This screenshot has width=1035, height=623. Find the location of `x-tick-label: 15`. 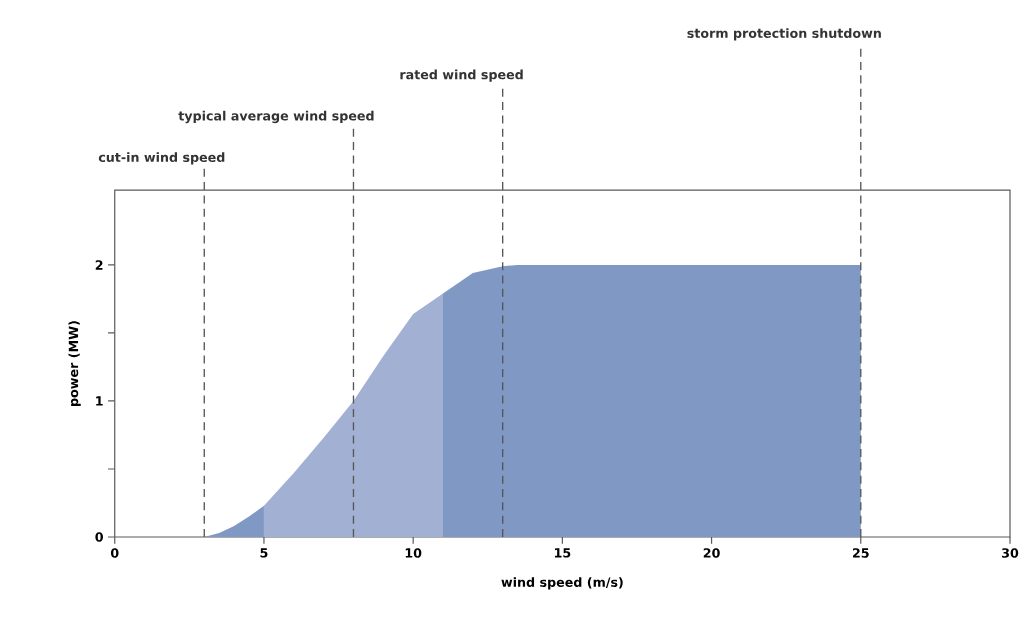

x-tick-label: 15 is located at coordinates (562, 553).